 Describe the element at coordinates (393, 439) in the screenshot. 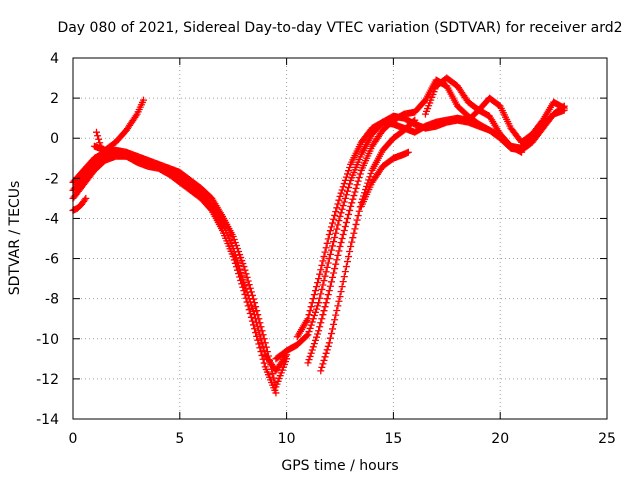

I see `x-tick-label: 15` at that location.